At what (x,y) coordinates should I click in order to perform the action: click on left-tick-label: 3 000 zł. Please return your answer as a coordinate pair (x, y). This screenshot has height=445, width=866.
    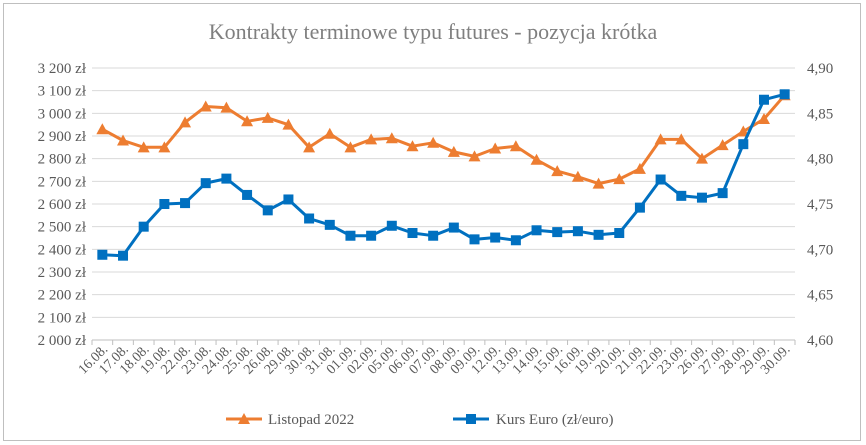
    Looking at the image, I should click on (62, 114).